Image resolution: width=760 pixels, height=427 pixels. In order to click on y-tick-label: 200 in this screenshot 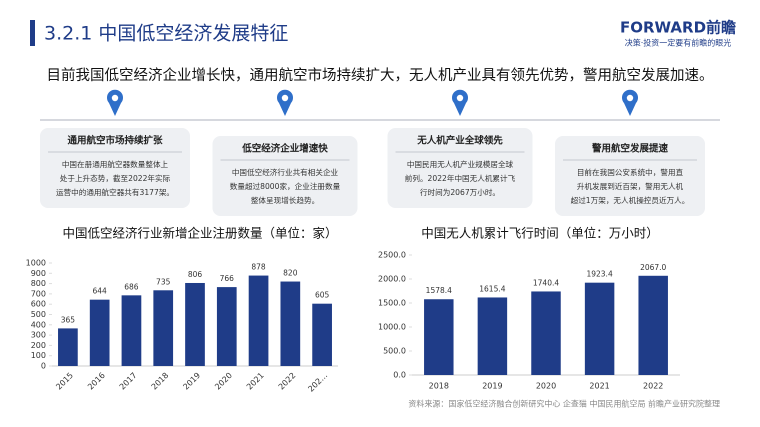, I will do `click(38, 345)`.